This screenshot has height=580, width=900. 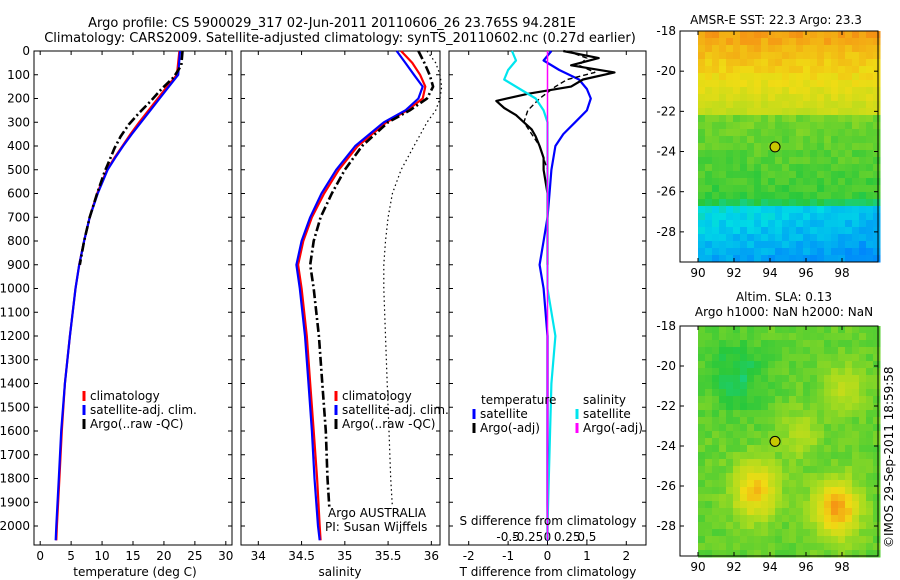 What do you see at coordinates (388, 556) in the screenshot?
I see `x-tick-label: 35.5` at bounding box center [388, 556].